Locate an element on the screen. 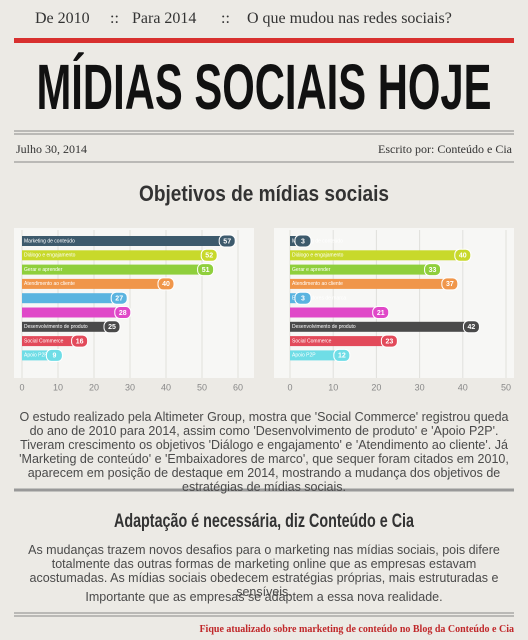  red-rule is located at coordinates (264, 40).